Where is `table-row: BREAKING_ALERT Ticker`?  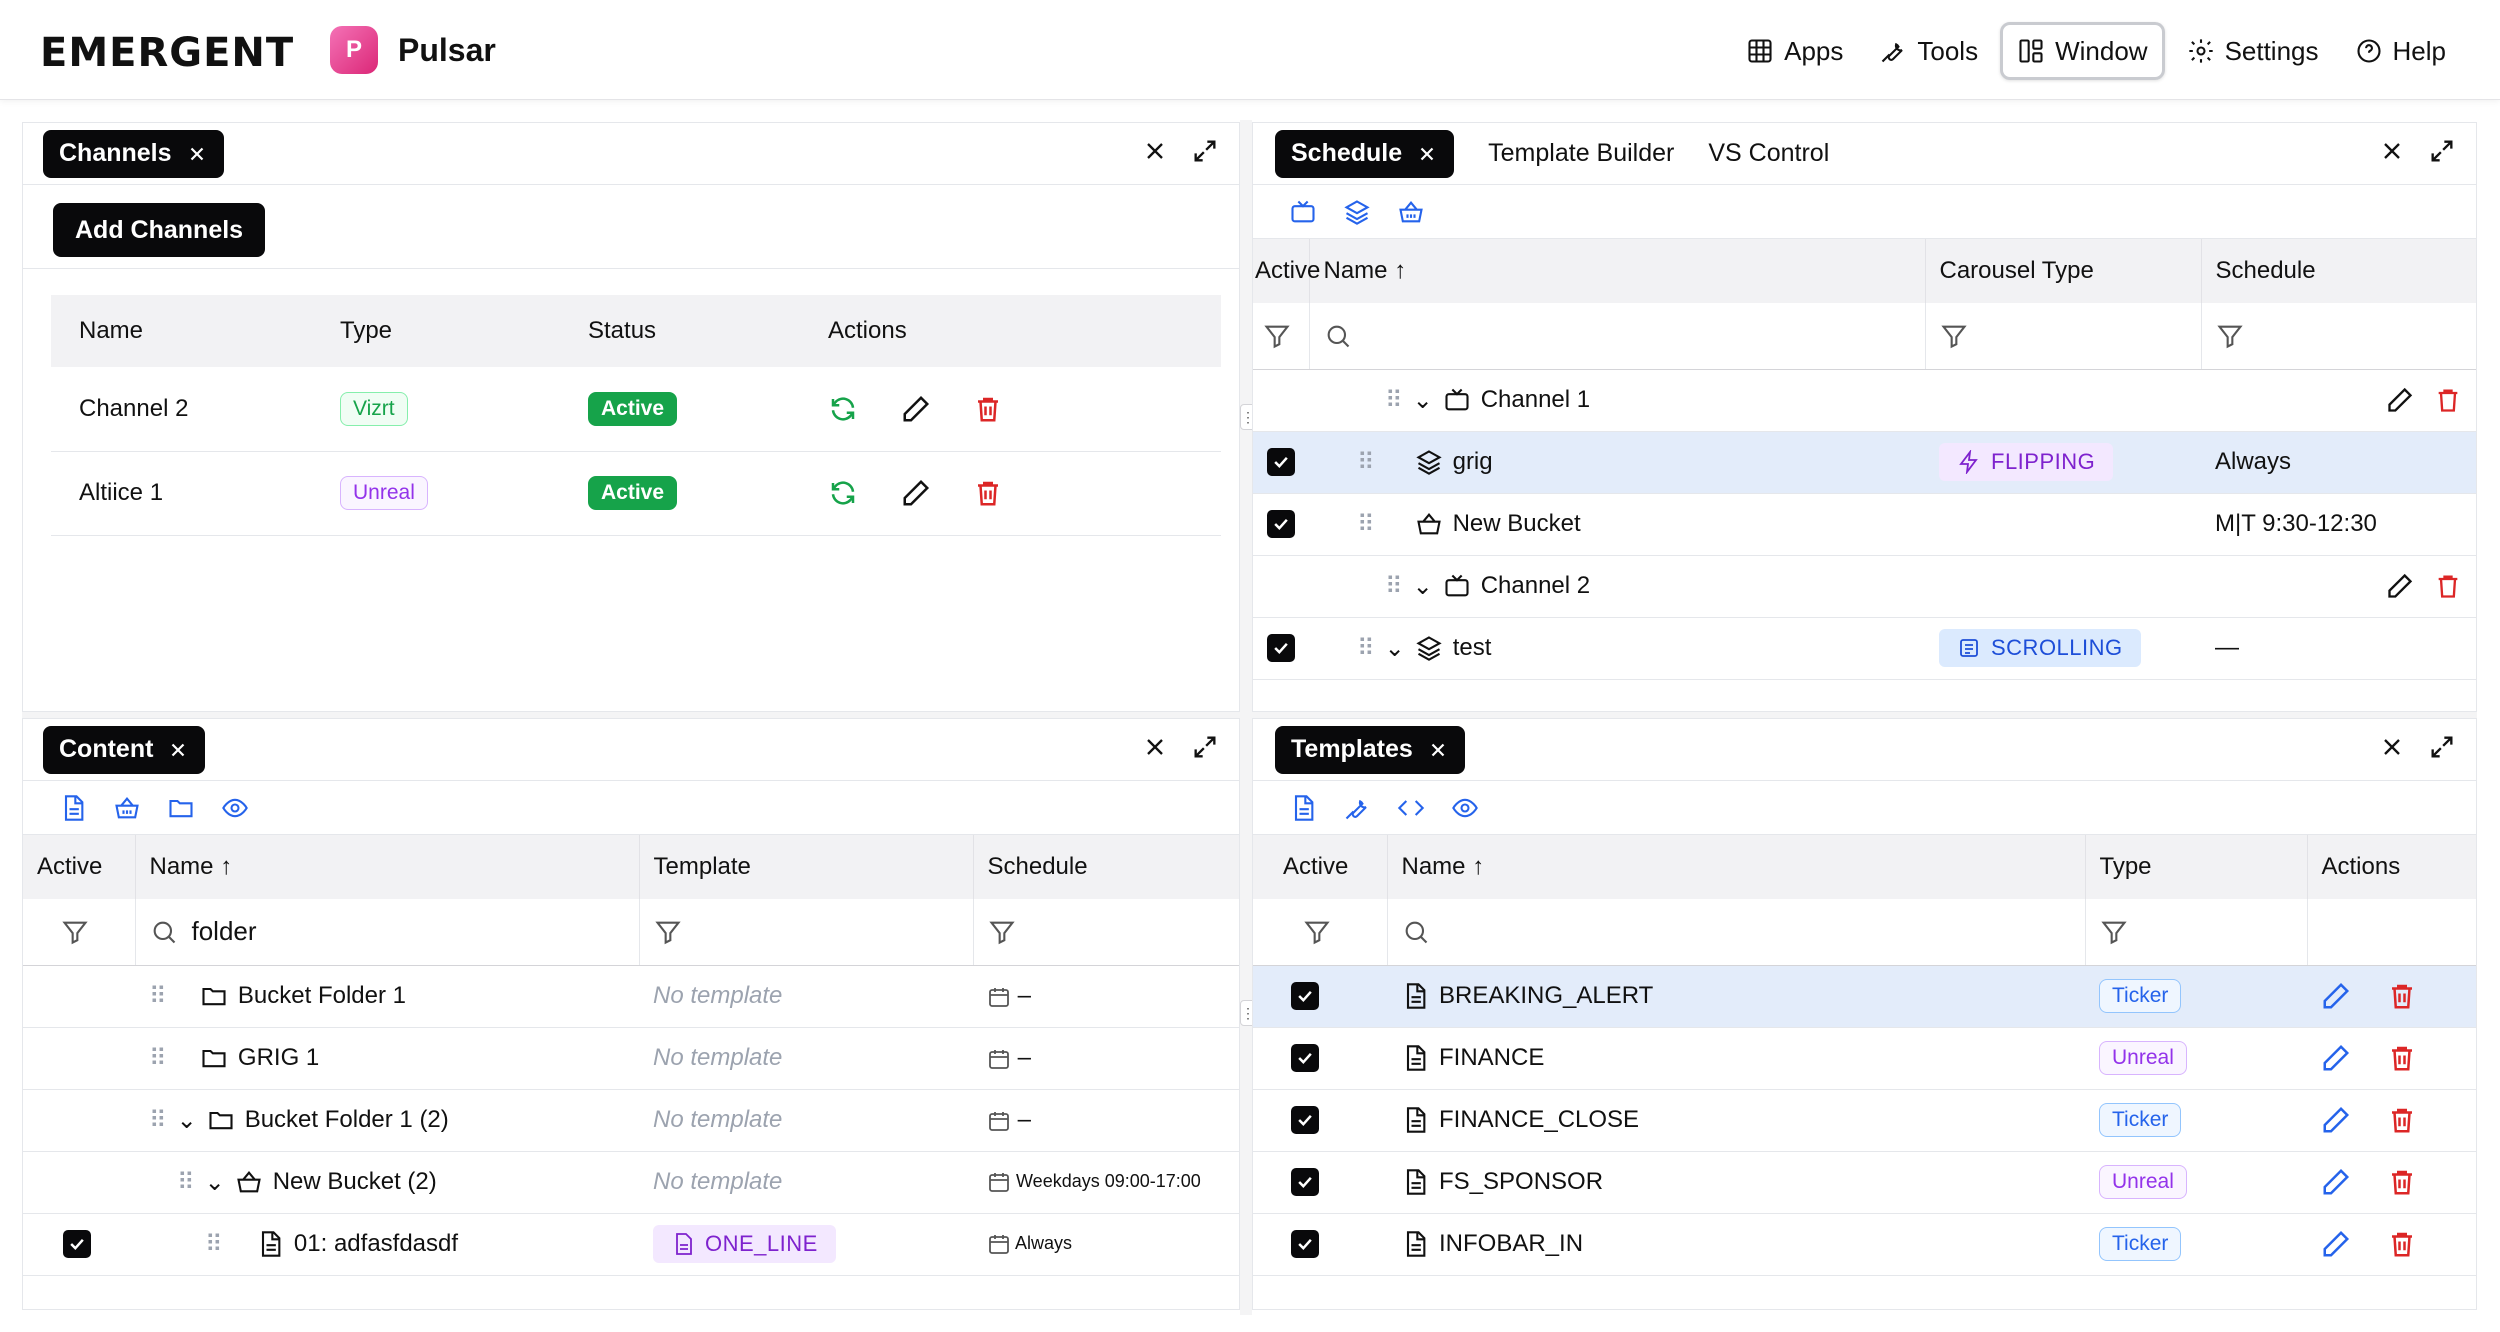 table-row: BREAKING_ALERT Ticker is located at coordinates (1864, 996).